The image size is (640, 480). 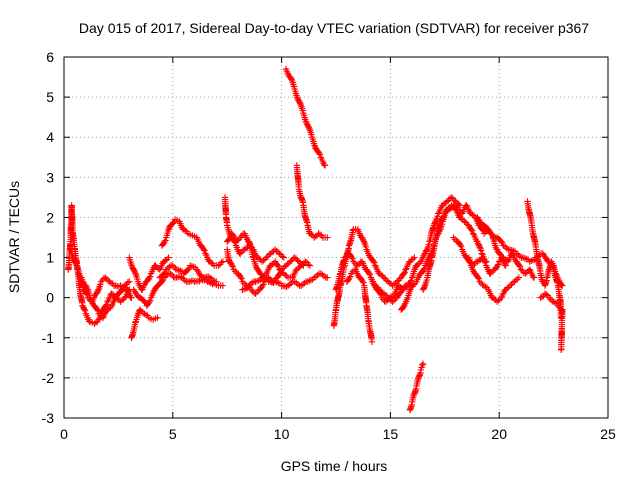 I want to click on x-tick-label: 25, so click(x=608, y=434).